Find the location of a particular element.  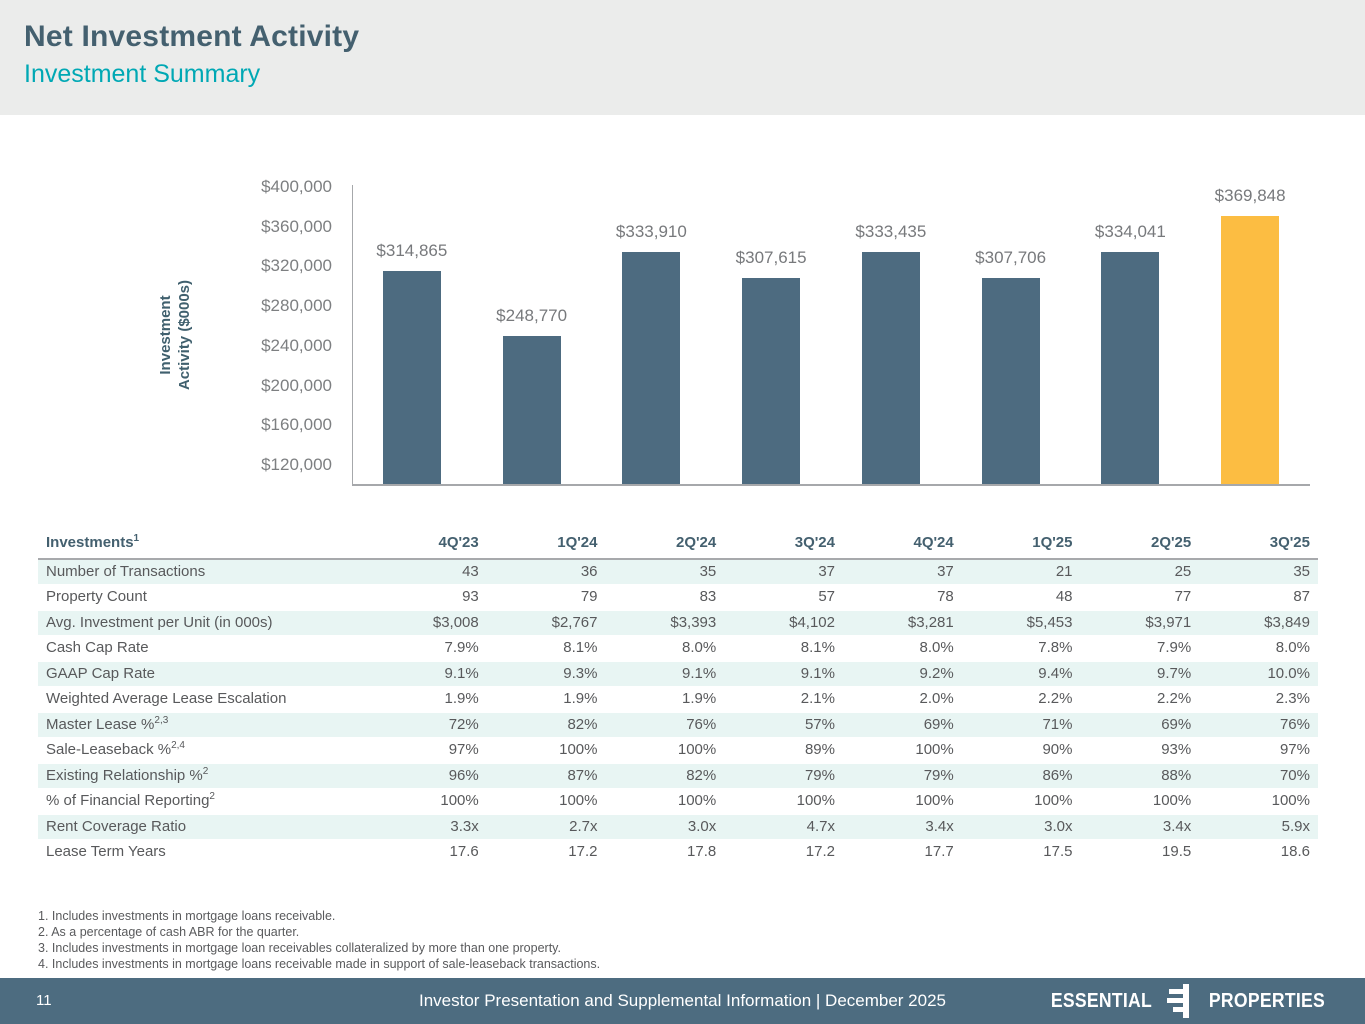

row-label: Existing Relationship %2 is located at coordinates (127, 774).